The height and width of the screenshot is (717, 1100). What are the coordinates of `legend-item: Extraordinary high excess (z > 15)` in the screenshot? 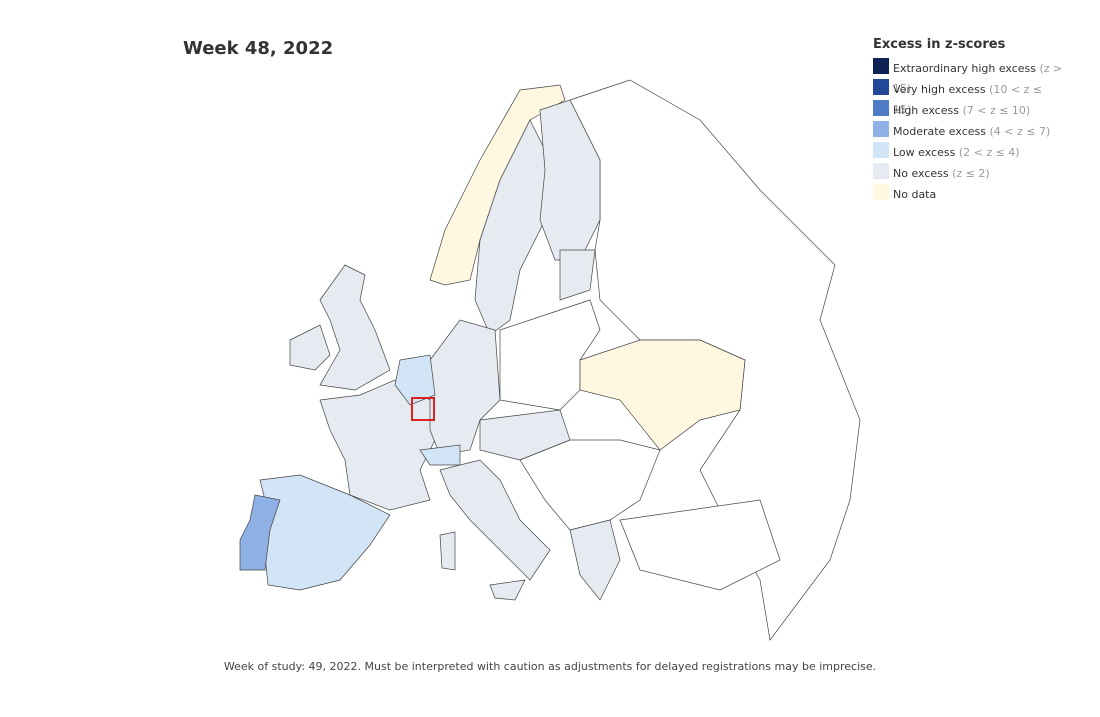 It's located at (973, 76).